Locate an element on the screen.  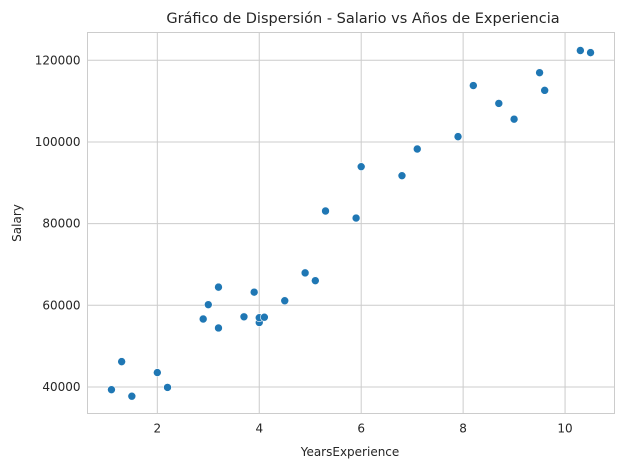
y-tick-label: 40000 is located at coordinates (61, 387).